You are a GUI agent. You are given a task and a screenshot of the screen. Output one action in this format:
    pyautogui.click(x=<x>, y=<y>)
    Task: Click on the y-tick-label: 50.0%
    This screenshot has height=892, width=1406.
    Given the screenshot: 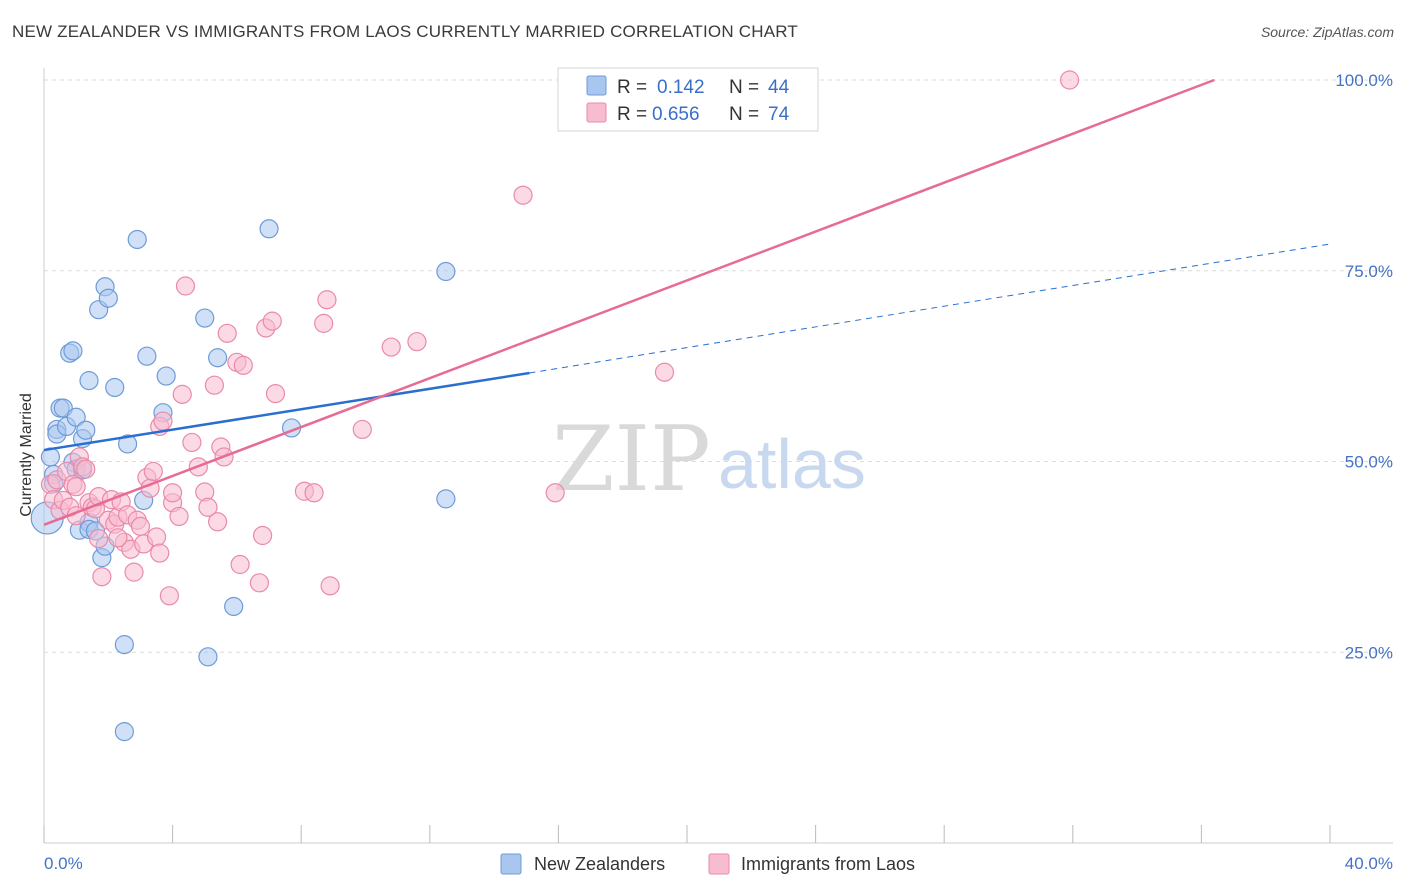 What is the action you would take?
    pyautogui.click(x=1369, y=462)
    